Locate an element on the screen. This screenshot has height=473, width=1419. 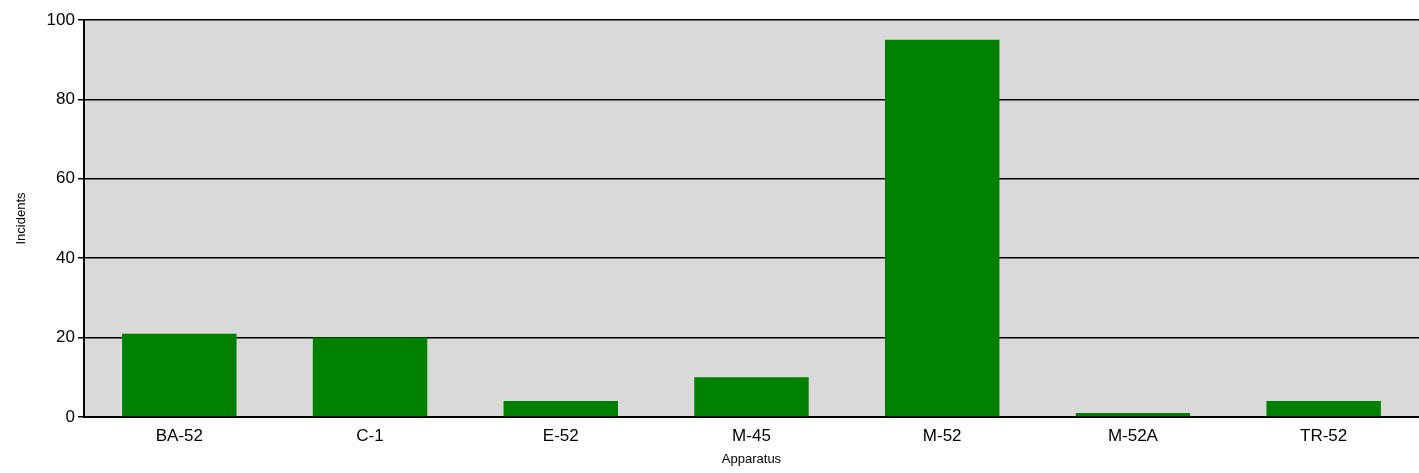
x-tick-label: M-52A is located at coordinates (1133, 435).